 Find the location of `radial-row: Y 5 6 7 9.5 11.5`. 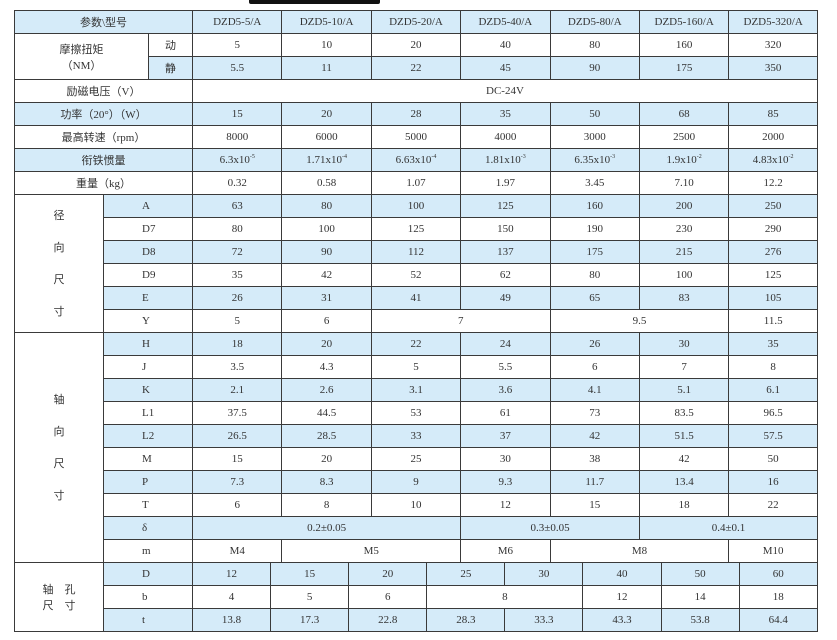

radial-row: Y 5 6 7 9.5 11.5 is located at coordinates (416, 321).